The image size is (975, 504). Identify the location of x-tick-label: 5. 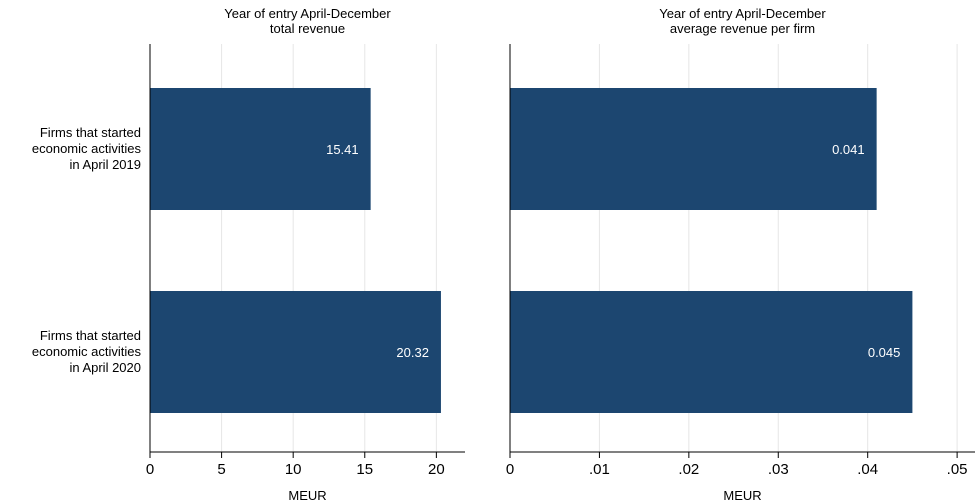
(221, 469).